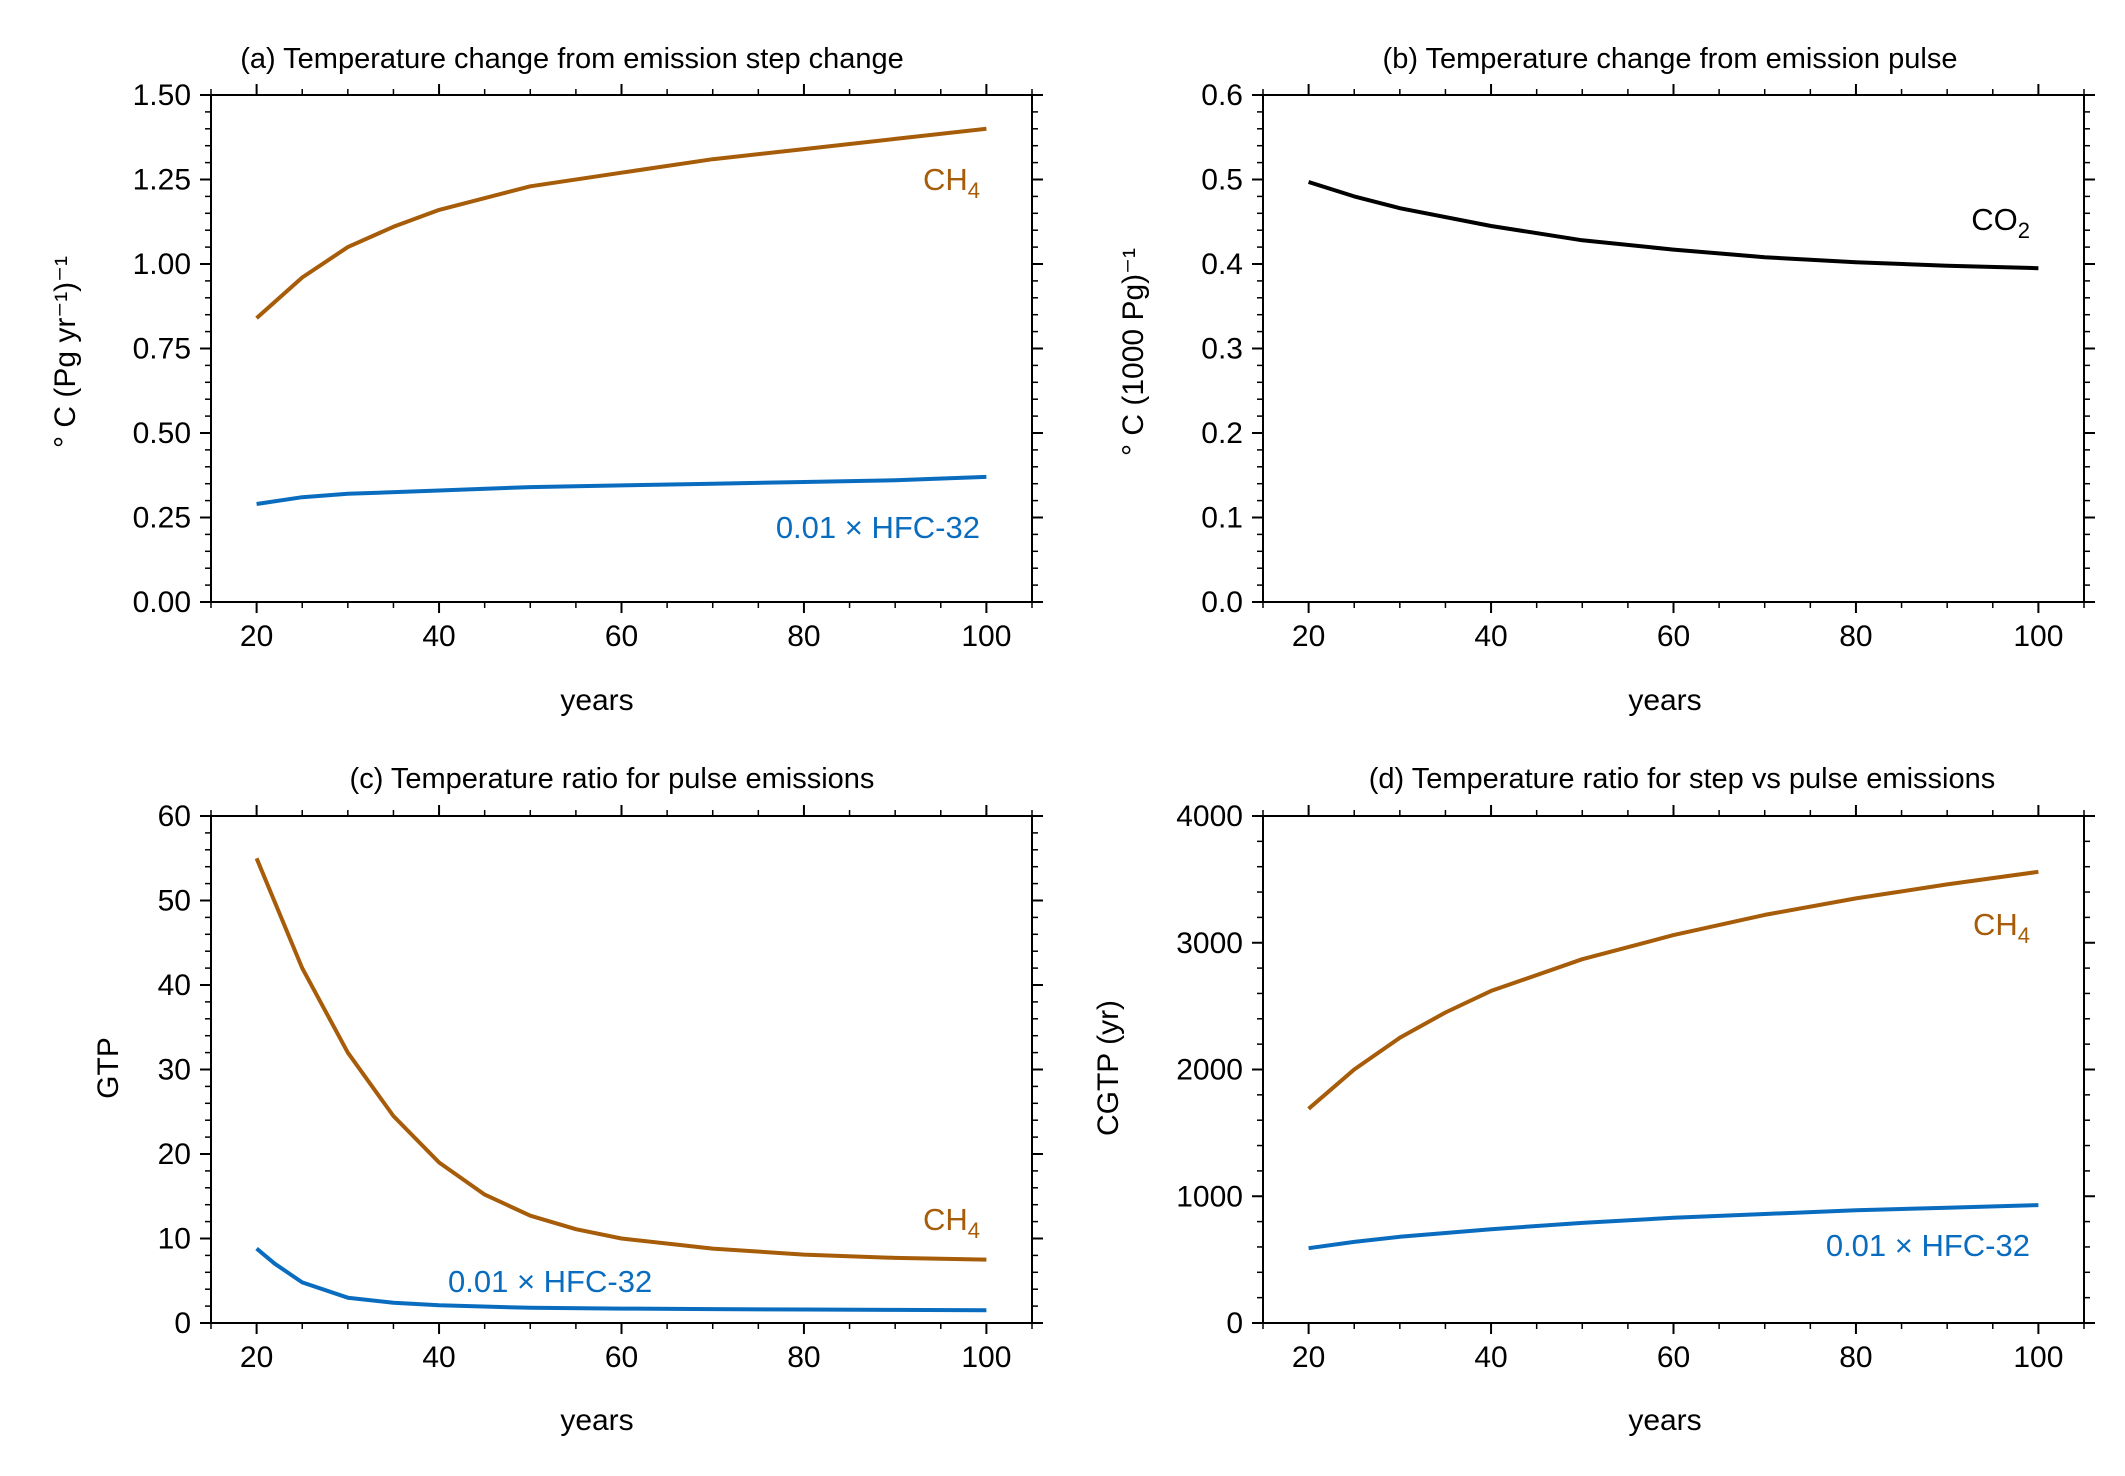 Image resolution: width=2125 pixels, height=1476 pixels. Describe the element at coordinates (1222, 518) in the screenshot. I see `panel-b-y-tick-label: 0.1` at that location.